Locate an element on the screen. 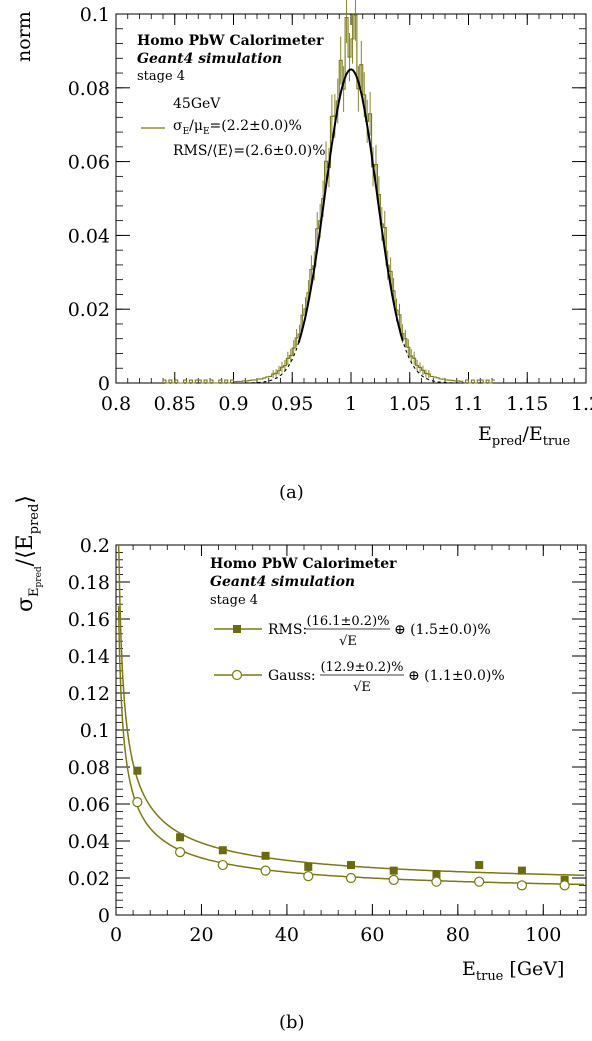 Image resolution: width=592 pixels, height=1041 pixels. y-tick-label-b: 0.18 is located at coordinates (89, 583).